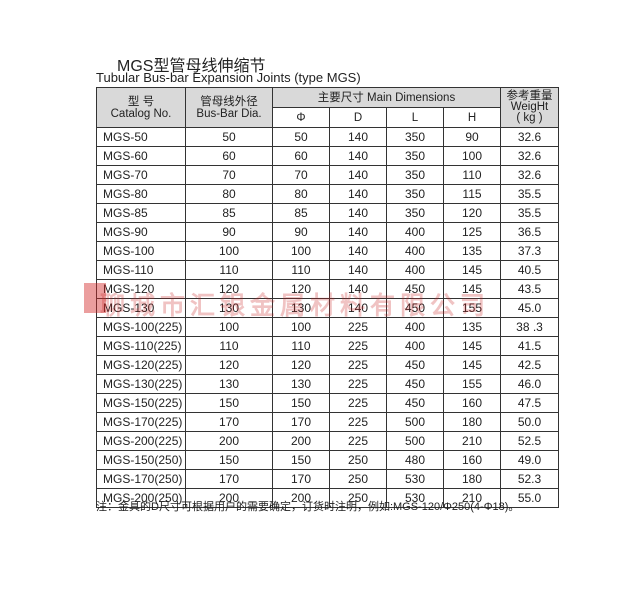 This screenshot has height=593, width=621. What do you see at coordinates (229, 107) in the screenshot?
I see `header-diameter: 管母线外径 Bus-Bar Dia.` at bounding box center [229, 107].